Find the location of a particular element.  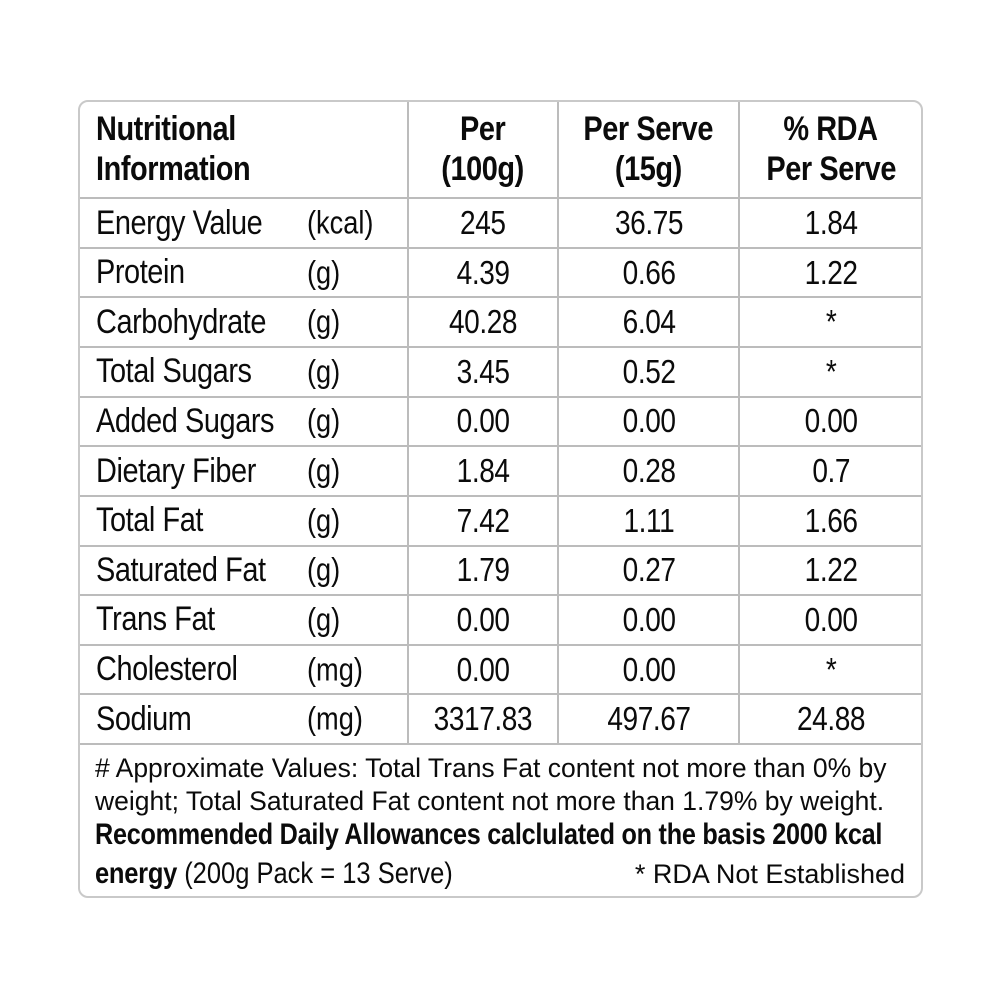

table-row-saturated-fat: Saturated Fat (g) 1.79 0.27 1.22 is located at coordinates (500, 569).